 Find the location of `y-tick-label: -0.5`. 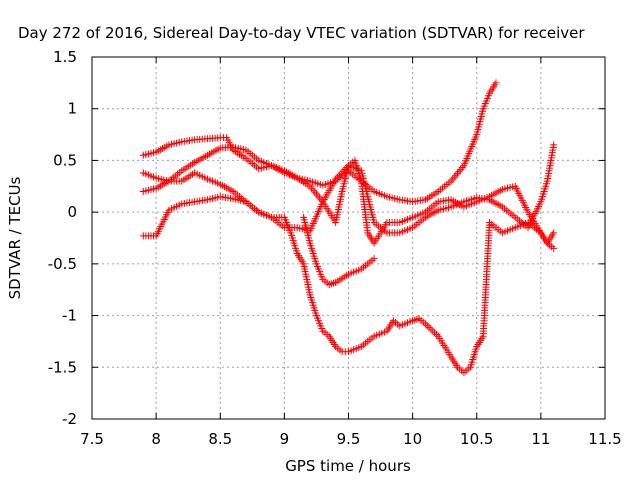

y-tick-label: -0.5 is located at coordinates (62, 264).